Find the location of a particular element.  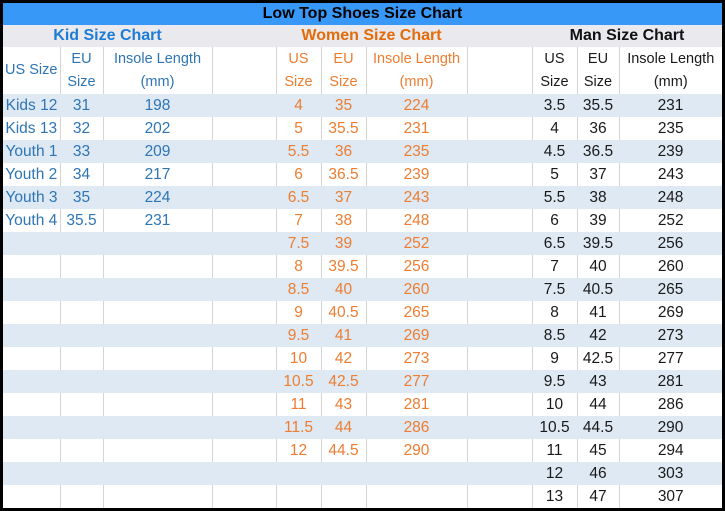

man-cell: 44.5 is located at coordinates (598, 427).